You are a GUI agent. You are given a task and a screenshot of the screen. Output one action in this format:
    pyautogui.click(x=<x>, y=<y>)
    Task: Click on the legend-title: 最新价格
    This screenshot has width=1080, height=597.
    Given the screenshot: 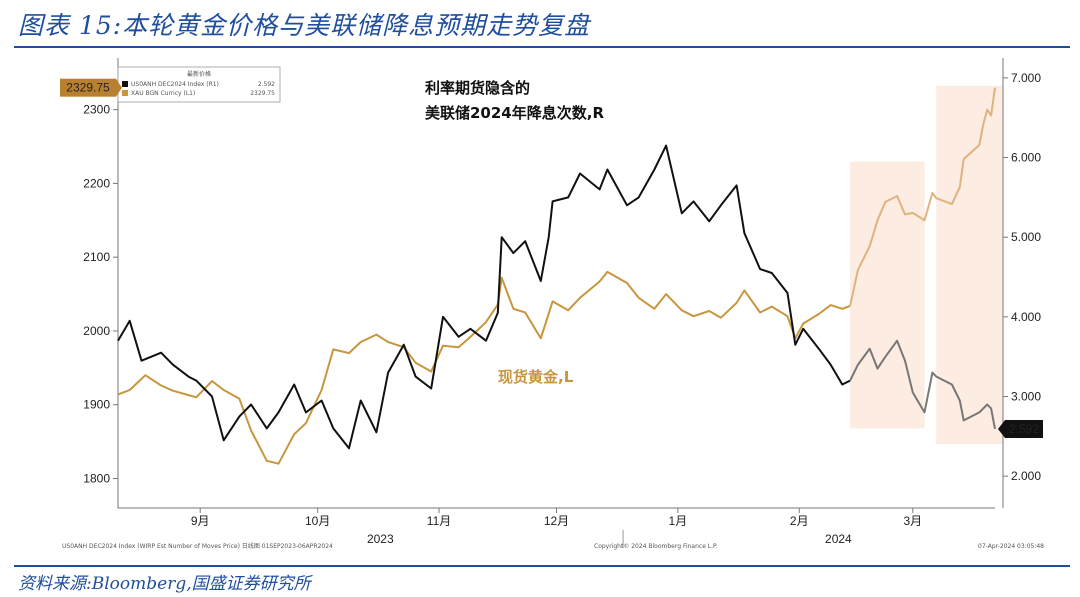 What is the action you would take?
    pyautogui.click(x=199, y=74)
    